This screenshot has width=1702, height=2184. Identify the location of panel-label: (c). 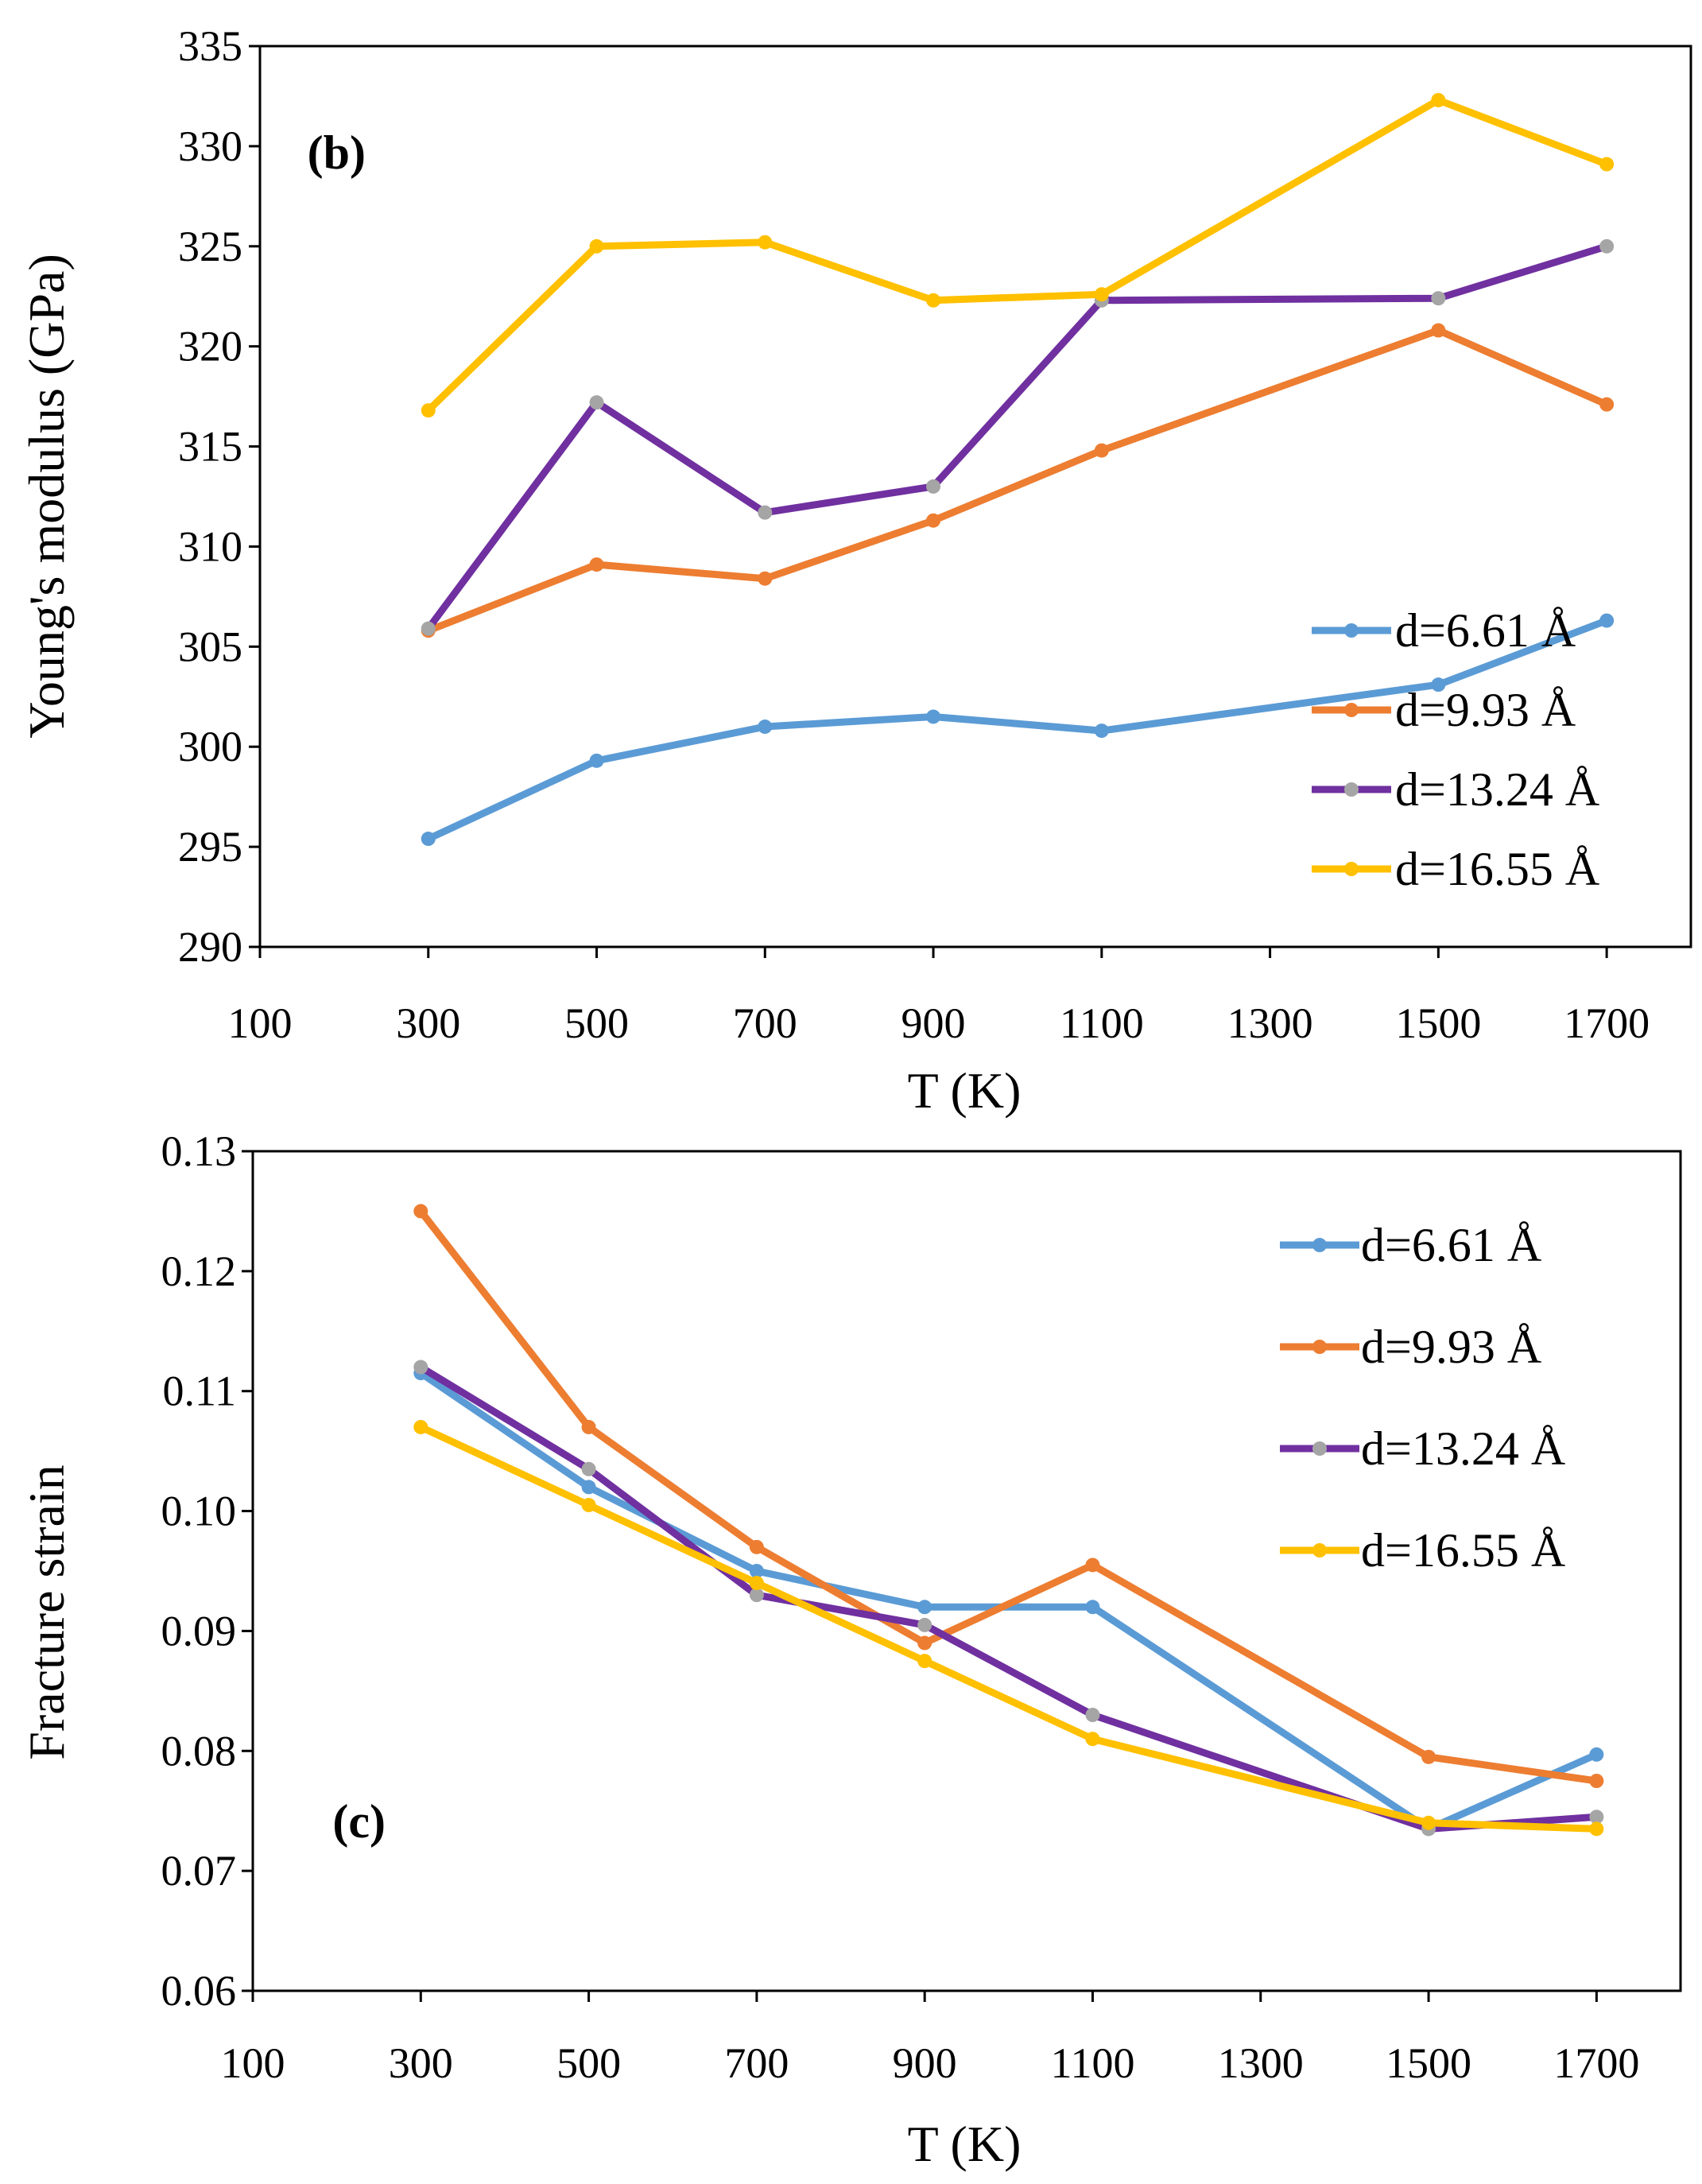
(359, 1821).